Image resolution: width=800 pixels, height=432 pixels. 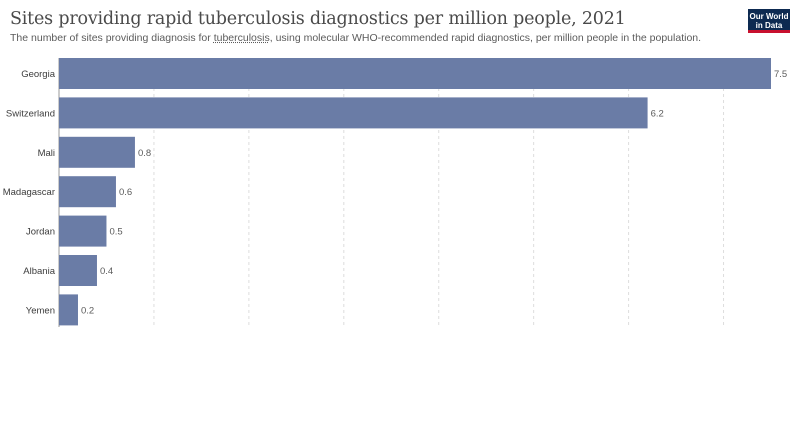 What do you see at coordinates (353, 113) in the screenshot?
I see `bar-switzerland` at bounding box center [353, 113].